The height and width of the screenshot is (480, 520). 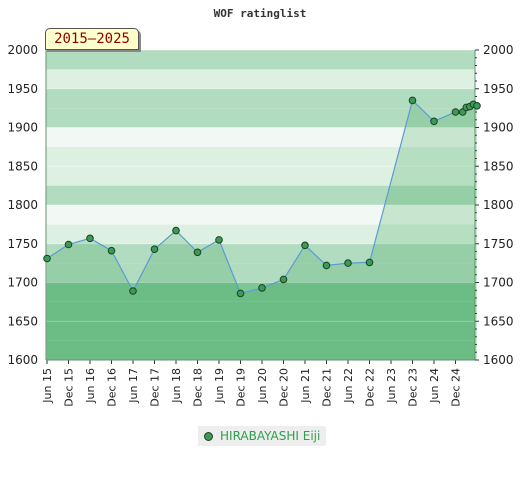 What do you see at coordinates (22, 360) in the screenshot?
I see `y-tick-label: 1600` at bounding box center [22, 360].